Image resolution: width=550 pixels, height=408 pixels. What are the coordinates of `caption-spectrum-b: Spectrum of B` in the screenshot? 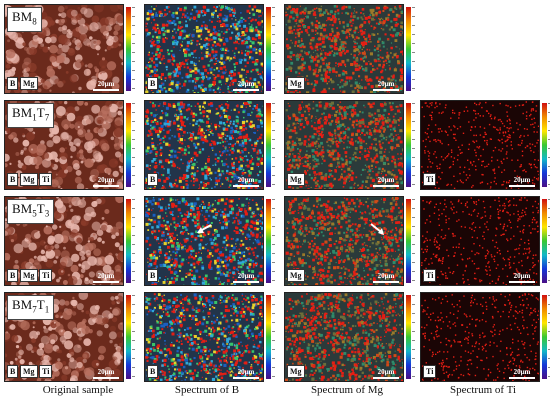 It's located at (207, 390).